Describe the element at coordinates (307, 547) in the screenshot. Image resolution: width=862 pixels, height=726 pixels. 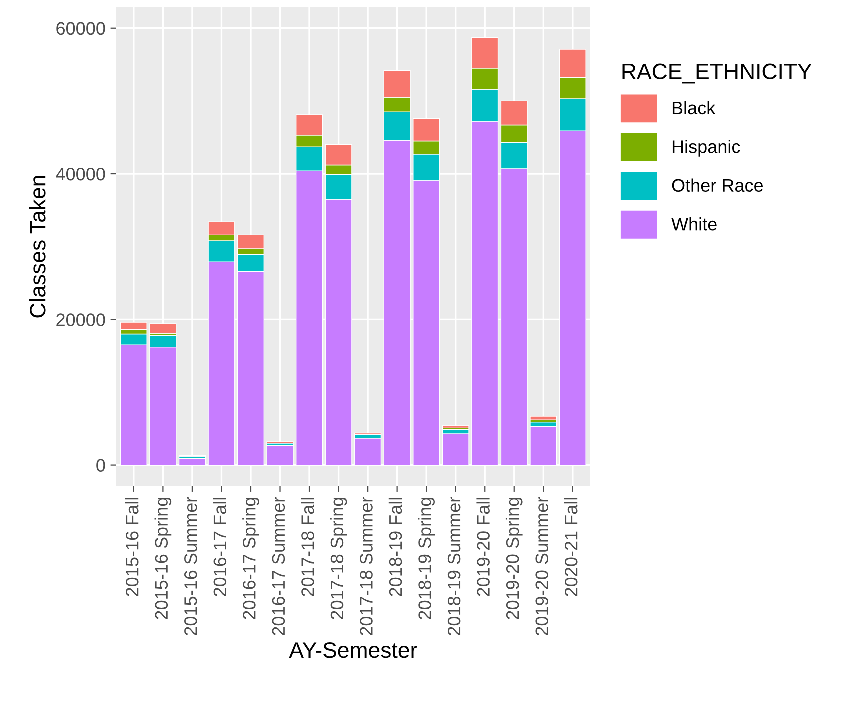
I see `x-tick-label: 2017-18 Fall` at that location.